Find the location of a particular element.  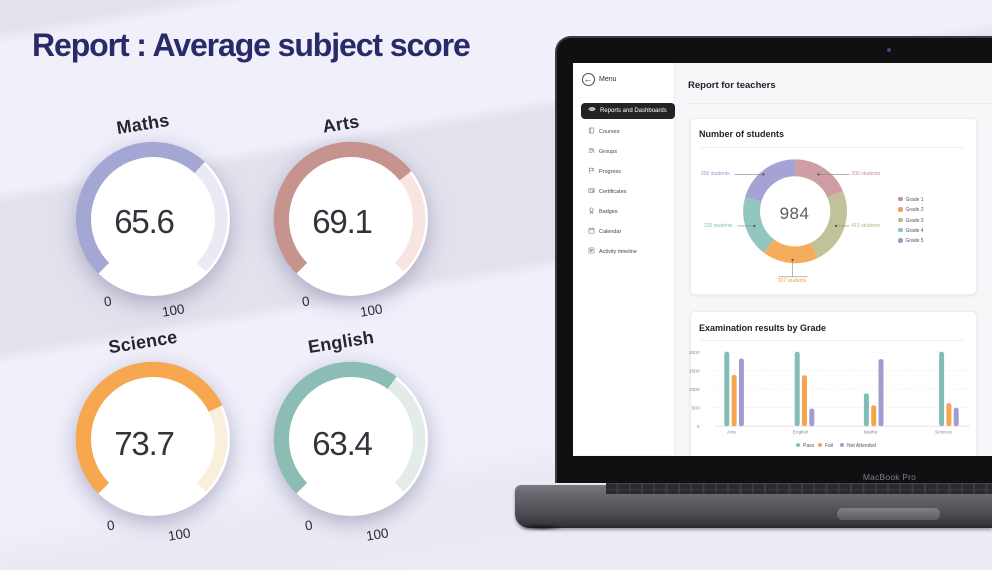

svg-text: English is located at coordinates (800, 432).